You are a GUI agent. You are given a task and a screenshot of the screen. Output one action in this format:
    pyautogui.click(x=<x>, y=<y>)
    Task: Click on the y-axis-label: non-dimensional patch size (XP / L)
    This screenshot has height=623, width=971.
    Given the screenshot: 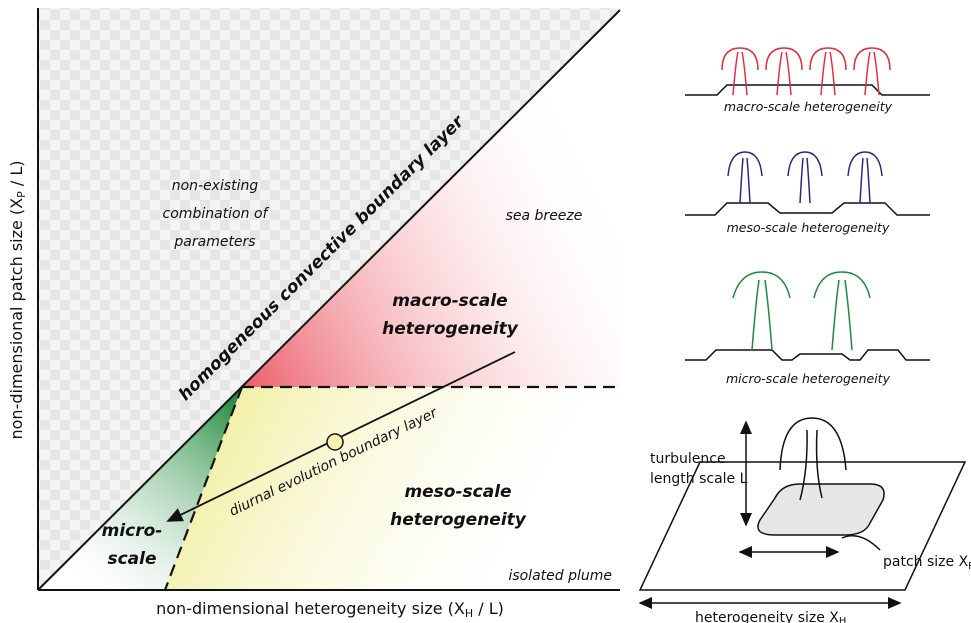 What is the action you would take?
    pyautogui.click(x=17, y=300)
    